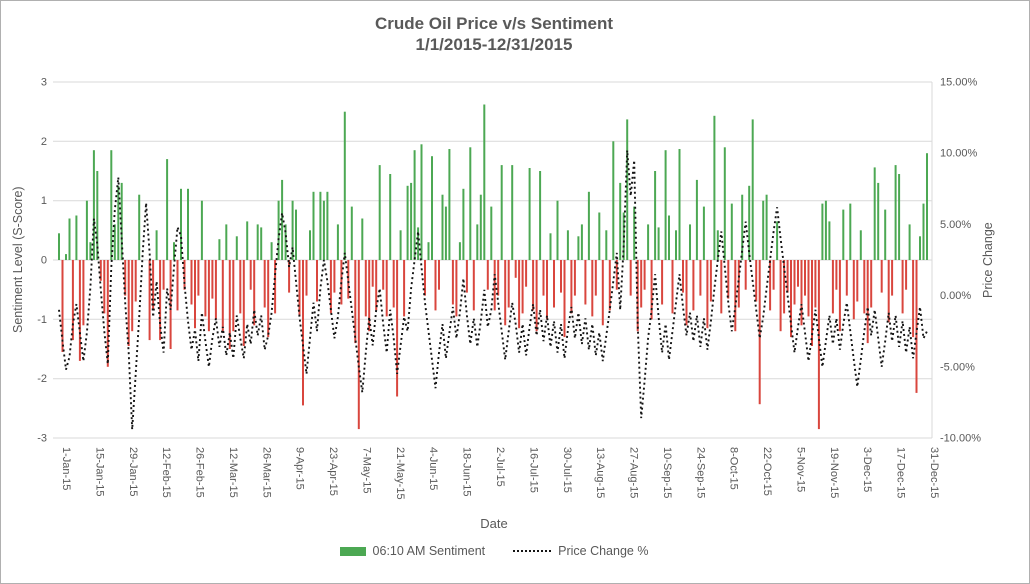 This screenshot has height=584, width=1030. Describe the element at coordinates (867, 469) in the screenshot. I see `svg-text: 3-Dec-15` at that location.